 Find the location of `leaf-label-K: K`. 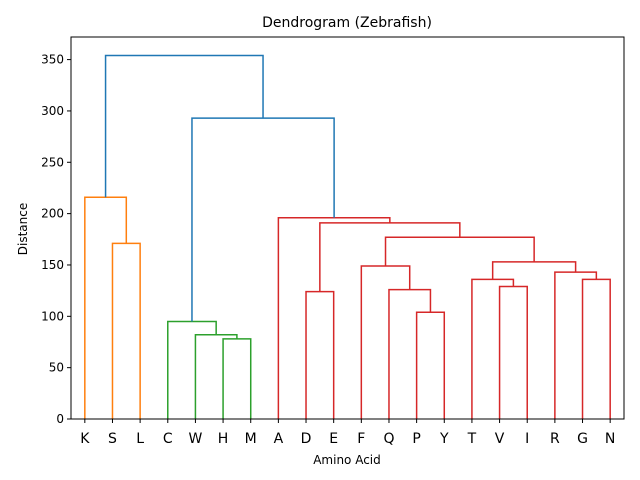

leaf-label-K: K is located at coordinates (85, 439).